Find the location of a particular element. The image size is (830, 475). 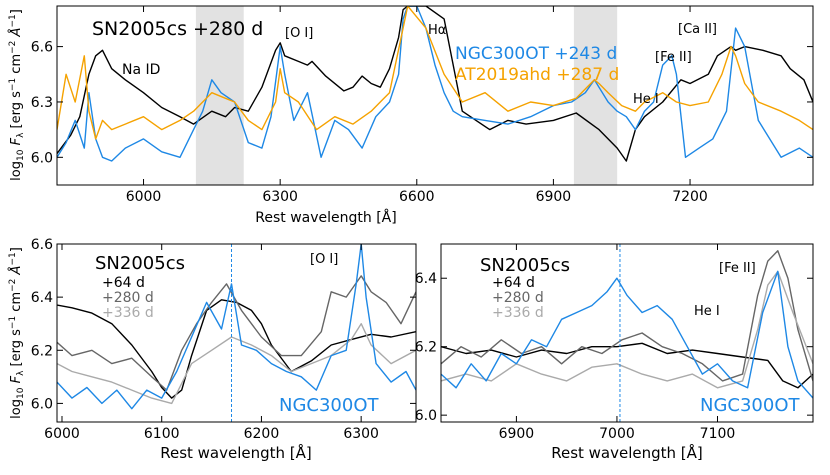

y-tick-label: 6.3 is located at coordinates (42, 103).